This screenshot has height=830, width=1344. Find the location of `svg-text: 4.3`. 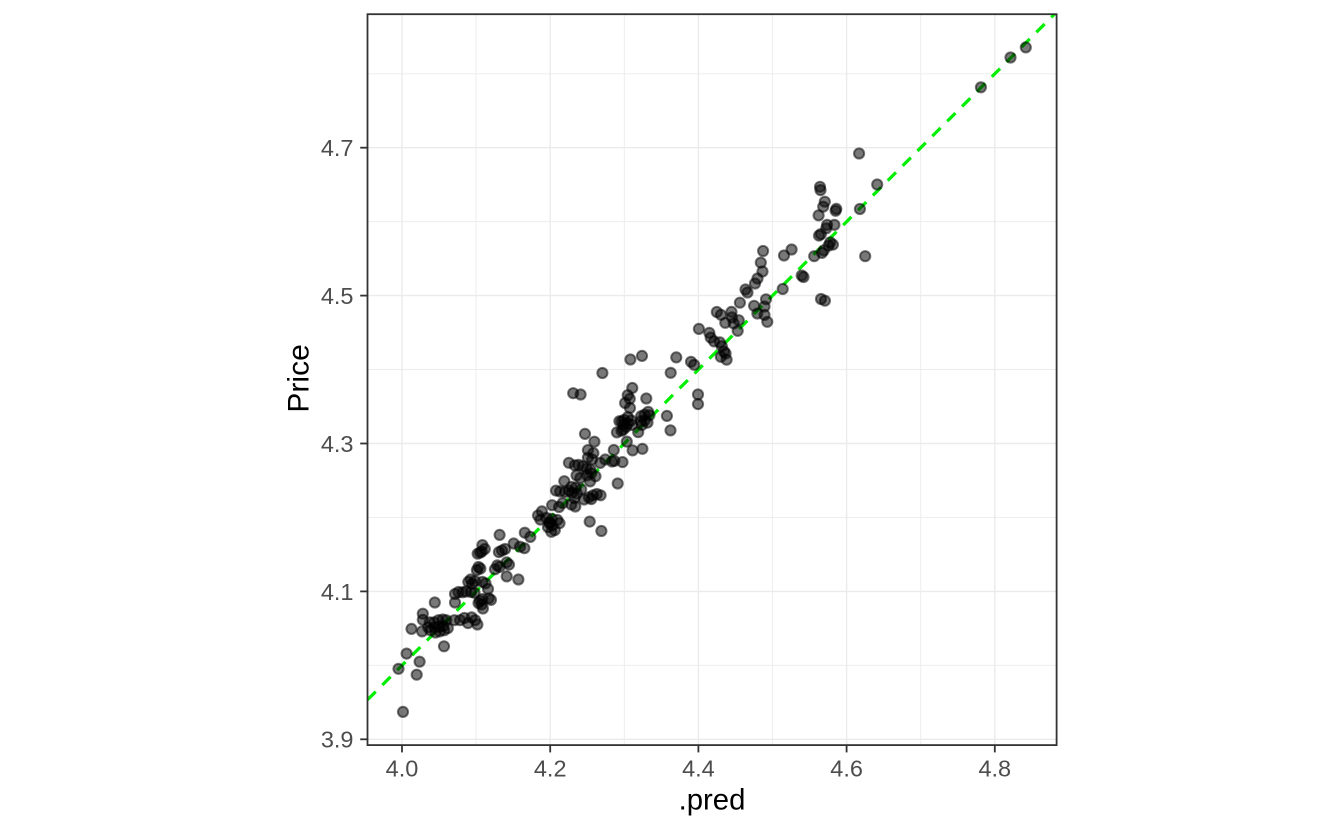

svg-text: 4.3 is located at coordinates (337, 444).